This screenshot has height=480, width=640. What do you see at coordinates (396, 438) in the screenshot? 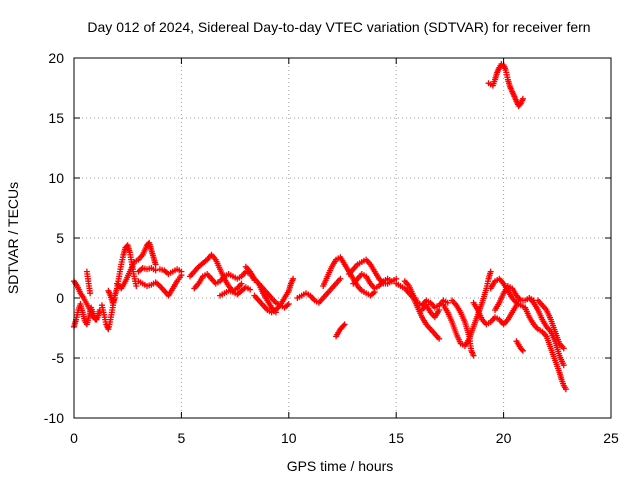
I see `x-tick-label: 15` at bounding box center [396, 438].